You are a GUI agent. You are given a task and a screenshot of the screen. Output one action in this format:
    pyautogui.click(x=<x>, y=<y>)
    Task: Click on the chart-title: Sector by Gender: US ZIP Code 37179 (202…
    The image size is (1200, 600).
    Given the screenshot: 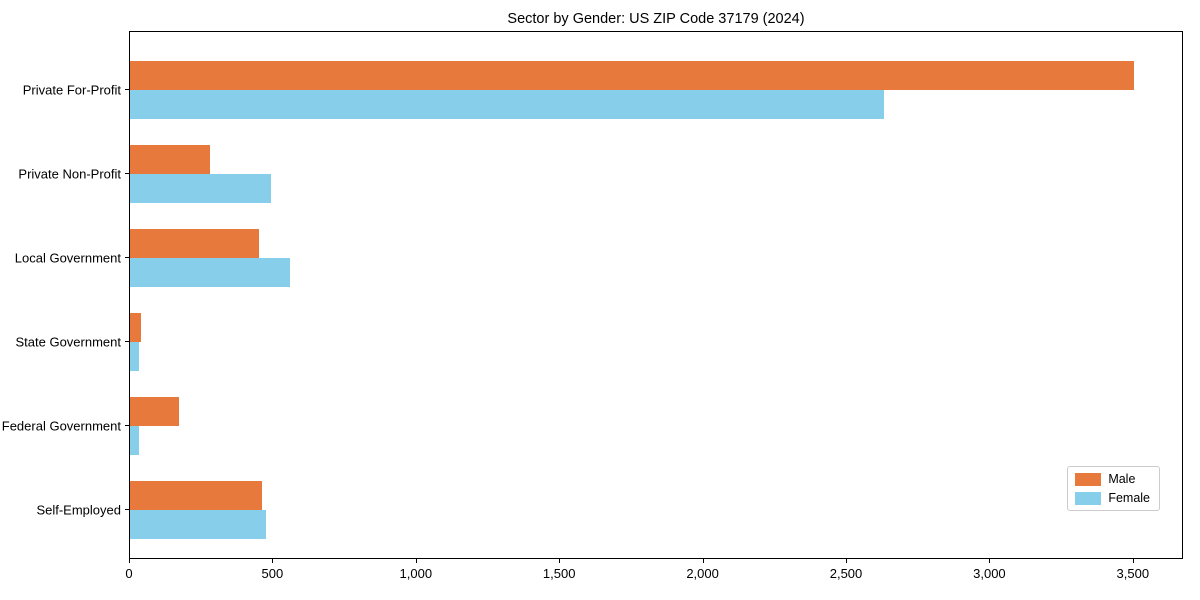 What is the action you would take?
    pyautogui.click(x=656, y=19)
    